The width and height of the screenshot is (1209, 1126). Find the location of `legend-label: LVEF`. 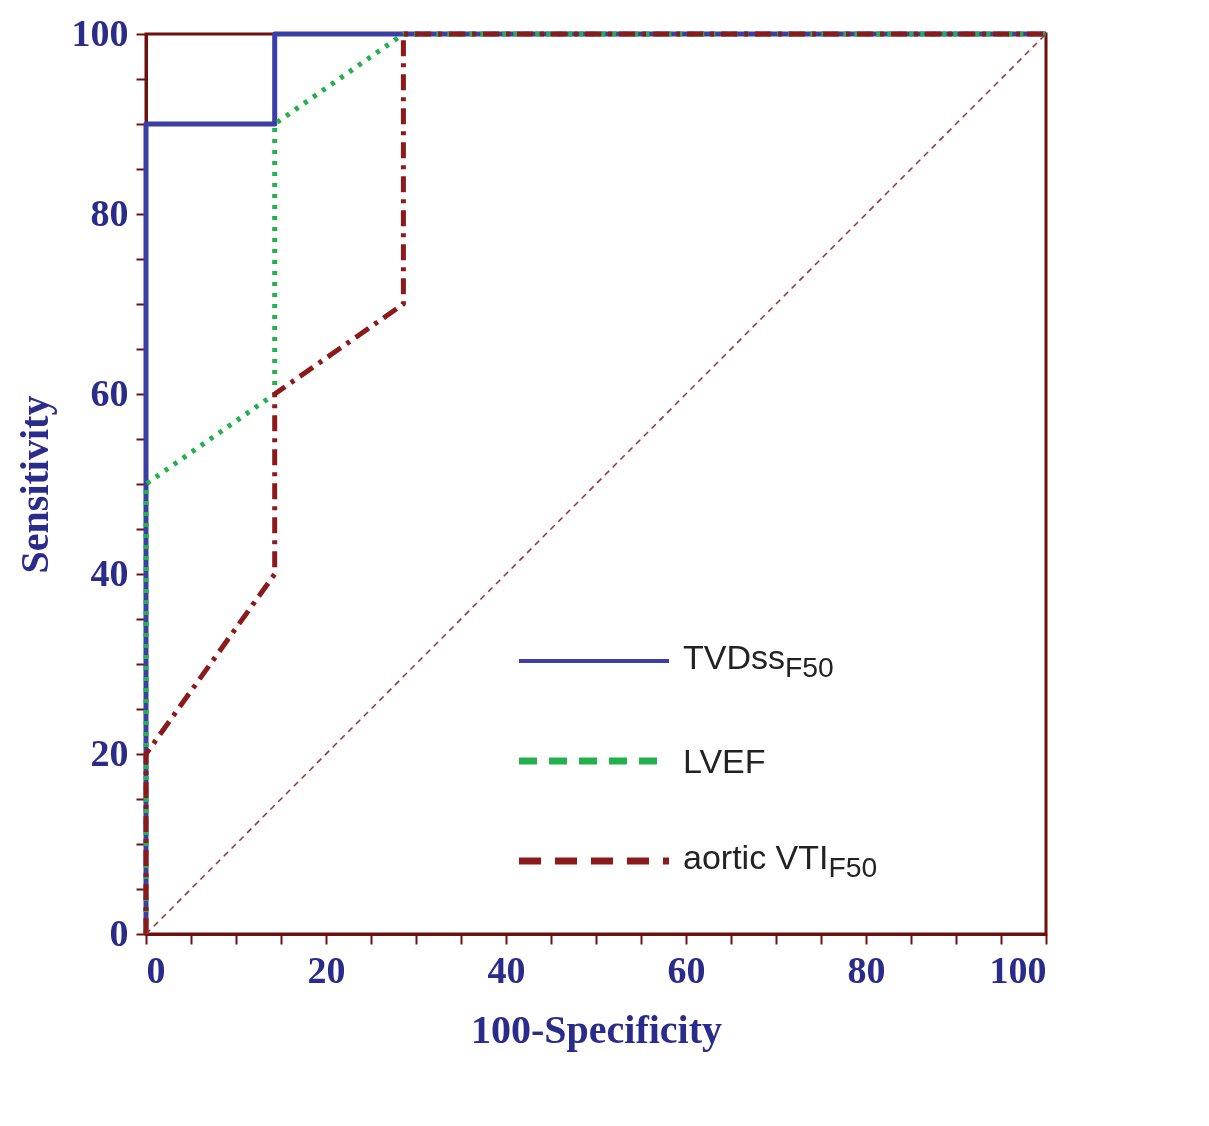

legend-label: LVEF is located at coordinates (724, 761).